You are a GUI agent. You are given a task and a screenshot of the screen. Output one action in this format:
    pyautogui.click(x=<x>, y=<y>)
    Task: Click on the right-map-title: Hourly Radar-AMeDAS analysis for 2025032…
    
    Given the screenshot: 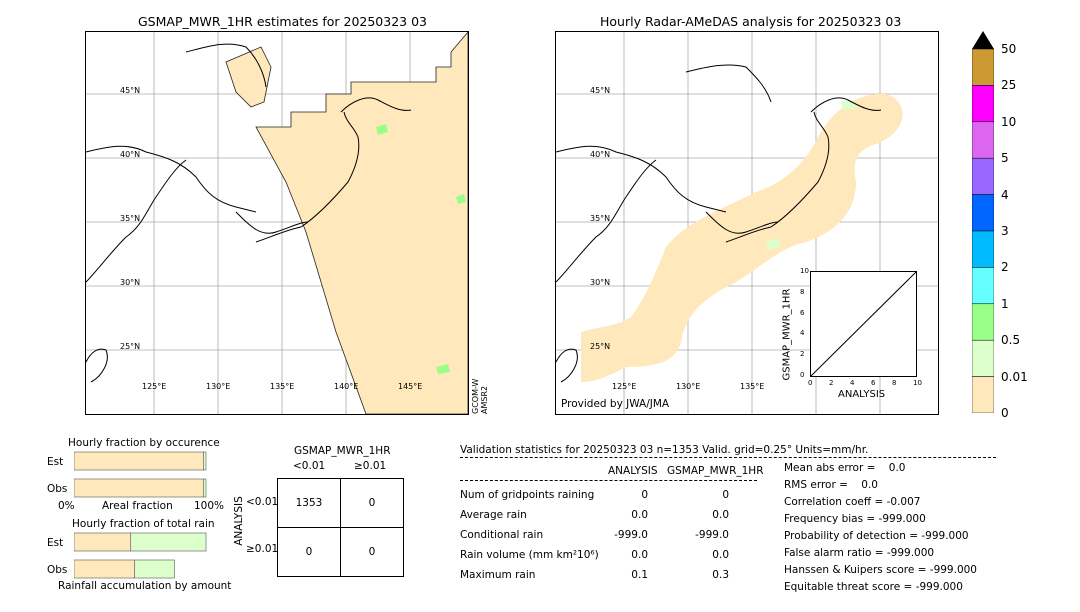 What is the action you would take?
    pyautogui.click(x=751, y=21)
    